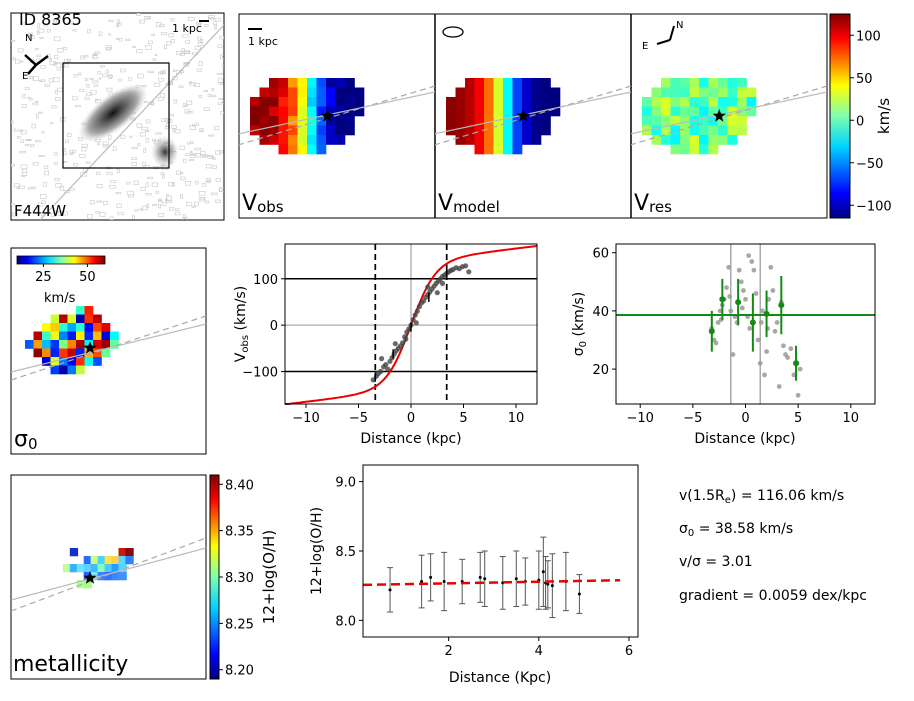 Image resolution: width=914 pixels, height=701 pixels. Describe the element at coordinates (729, 113) in the screenshot. I see `kinematic-axis` at that location.